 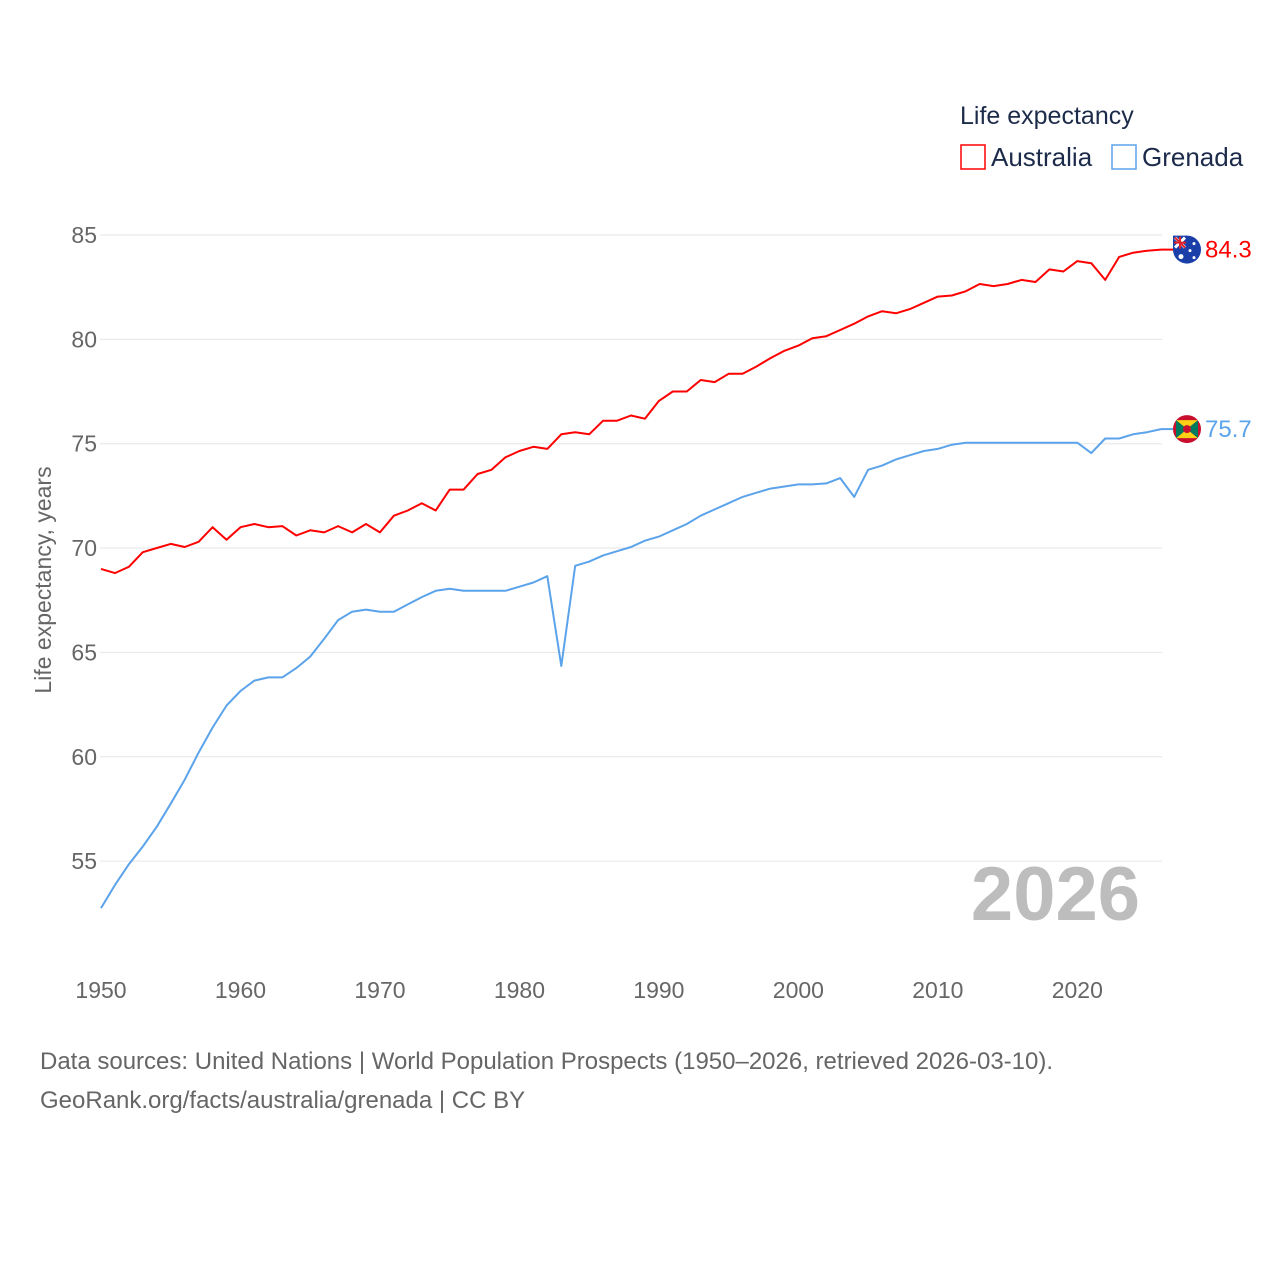 What do you see at coordinates (588, 990) in the screenshot?
I see `x-axis-ticks: 1950 1960 1970 1980 1990 2000 2010 2020` at bounding box center [588, 990].